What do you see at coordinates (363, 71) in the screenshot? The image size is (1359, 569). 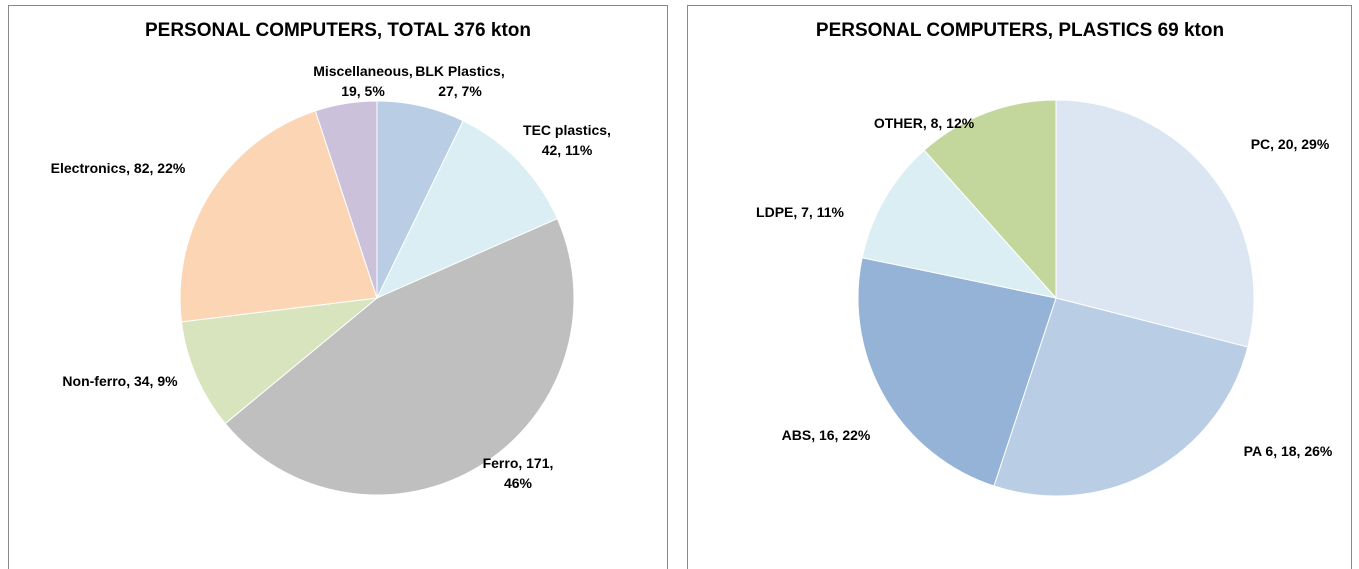 I see `data-label-line: Miscellaneous,` at bounding box center [363, 71].